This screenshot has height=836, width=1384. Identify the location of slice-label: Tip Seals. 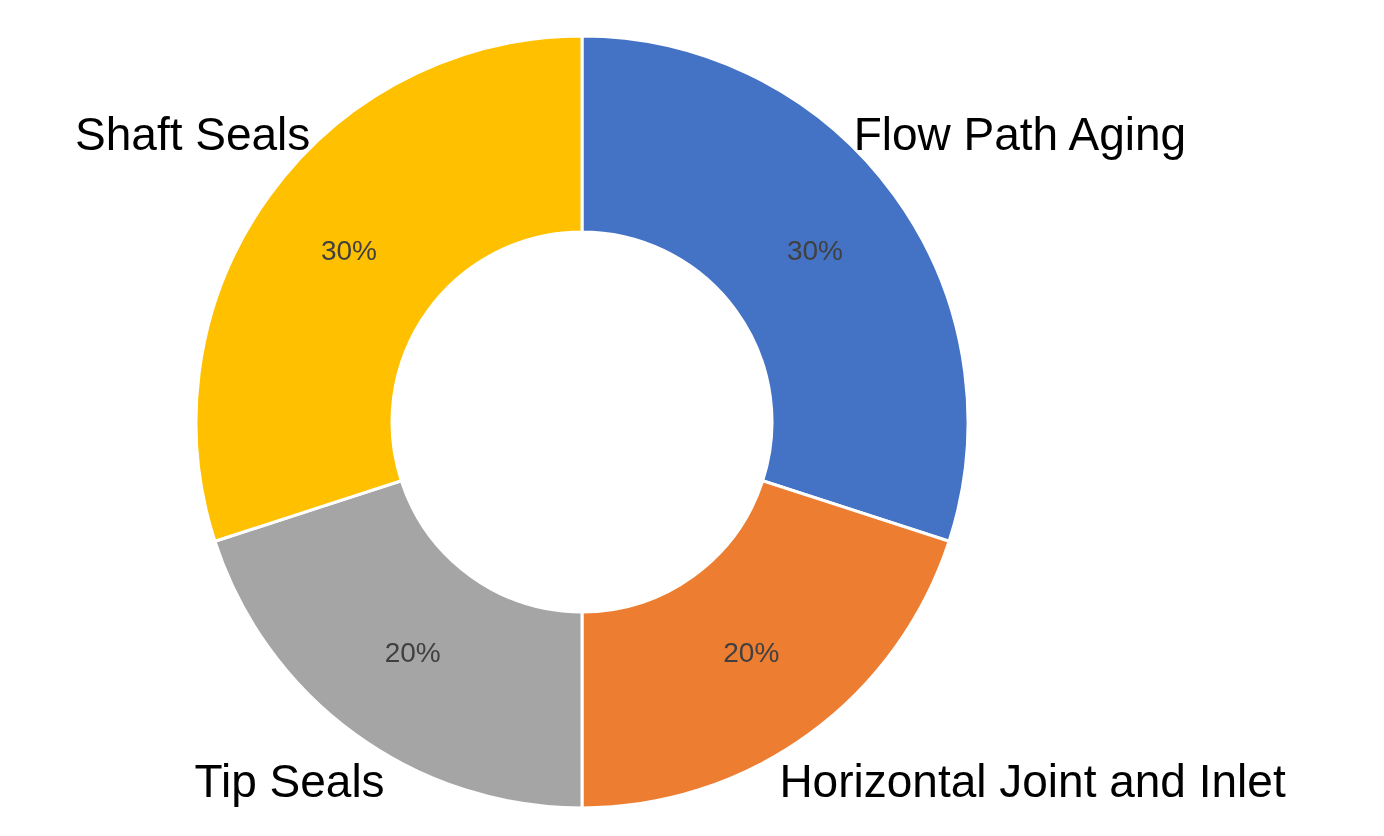
(289, 780).